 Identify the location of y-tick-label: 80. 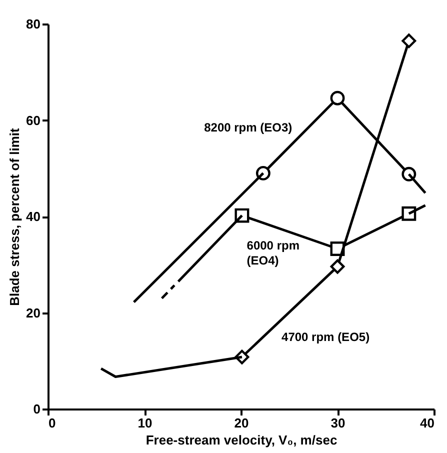
(33, 24).